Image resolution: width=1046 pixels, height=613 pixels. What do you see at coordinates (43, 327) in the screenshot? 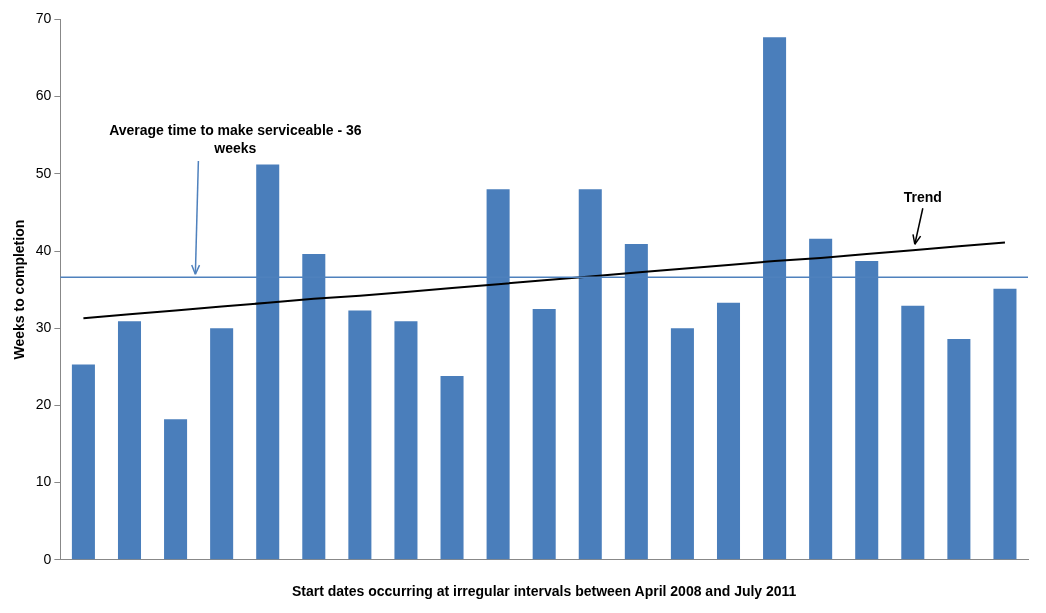
I see `y-tick-label: 30` at bounding box center [43, 327].